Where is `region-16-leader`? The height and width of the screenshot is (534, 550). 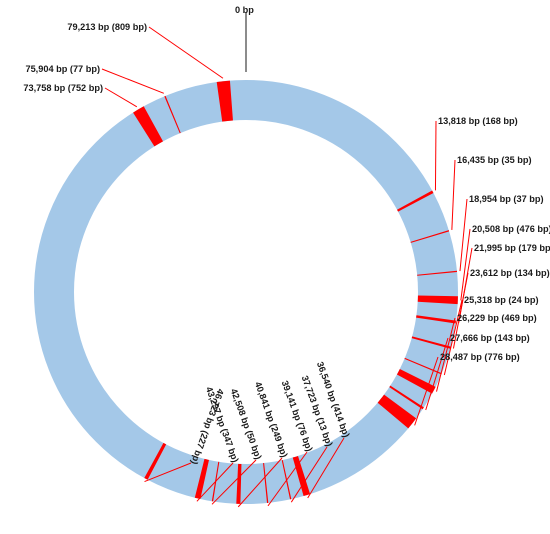 region-16-leader is located at coordinates (215, 482).